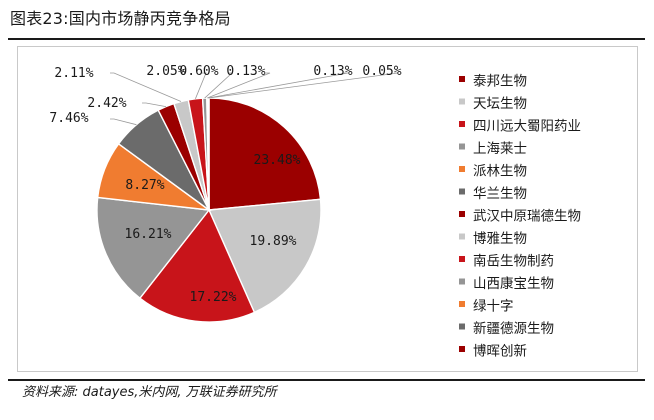 Image resolution: width=654 pixels, height=420 pixels. What do you see at coordinates (527, 127) in the screenshot?
I see `legend-label: 四川远大蜀阳药业` at bounding box center [527, 127].